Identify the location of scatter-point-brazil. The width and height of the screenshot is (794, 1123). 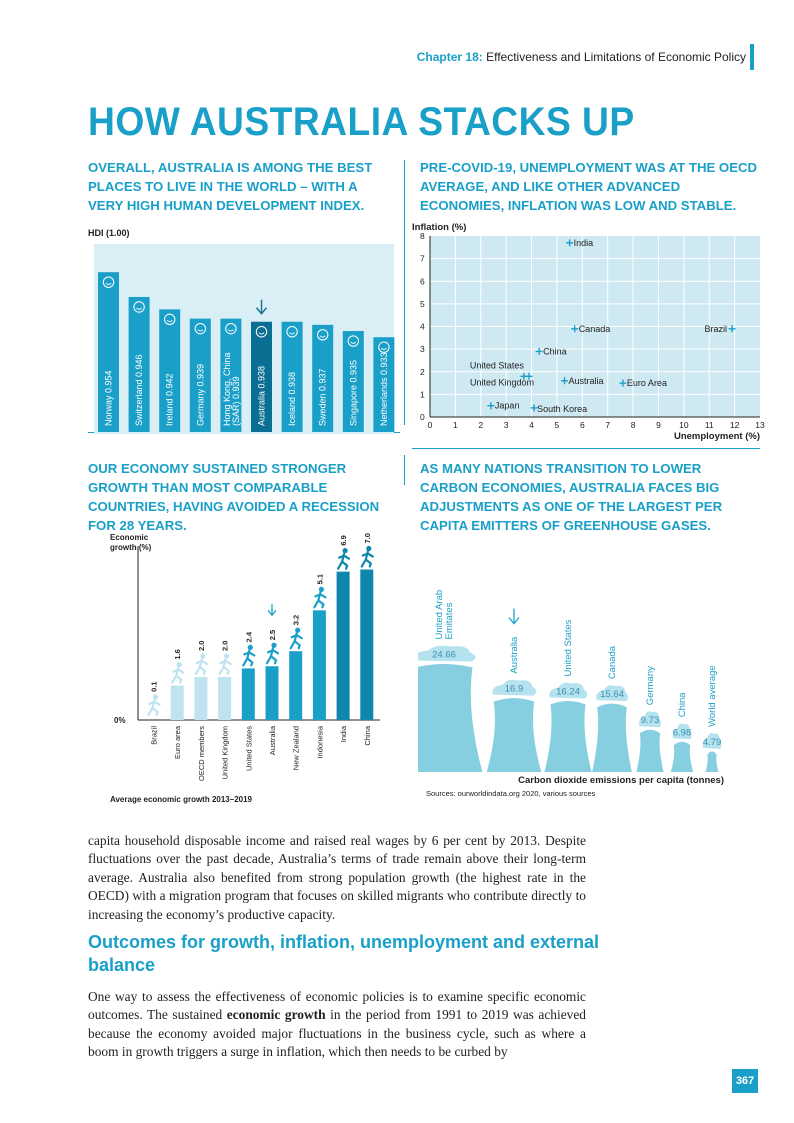
(732, 329).